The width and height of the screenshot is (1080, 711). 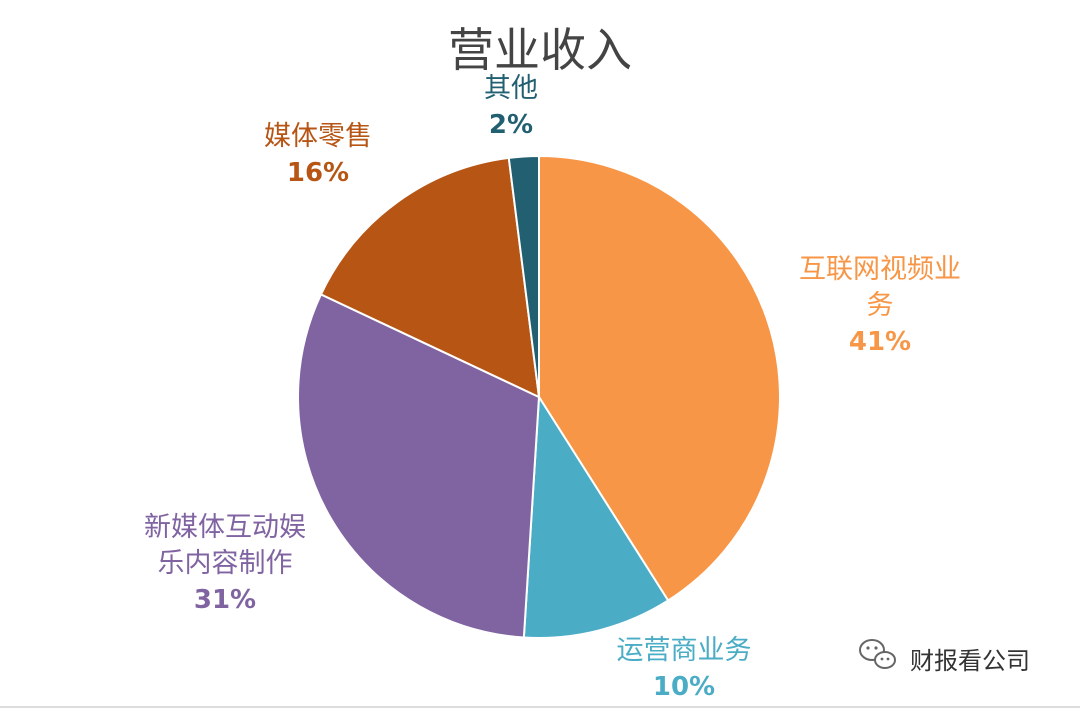 I want to click on data-label-category: 其他, so click(x=511, y=88).